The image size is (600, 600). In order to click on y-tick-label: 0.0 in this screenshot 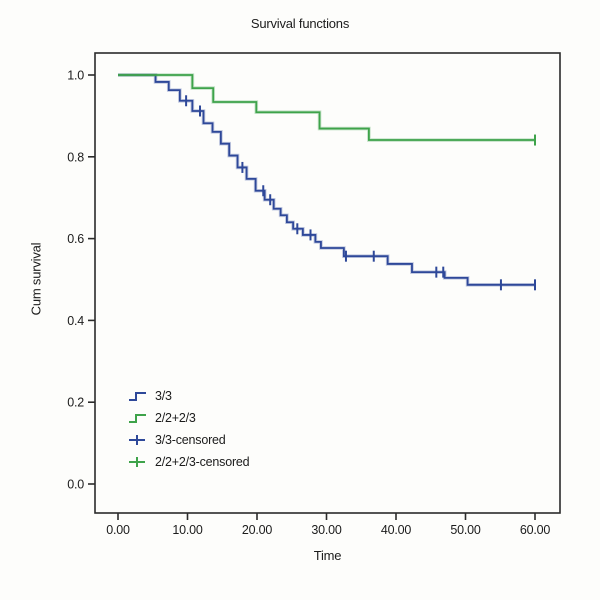, I will do `click(75, 485)`.